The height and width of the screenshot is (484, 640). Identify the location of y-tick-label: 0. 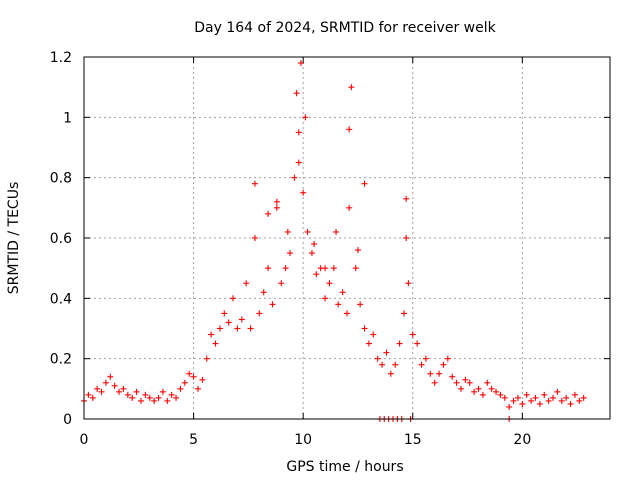
(67, 420).